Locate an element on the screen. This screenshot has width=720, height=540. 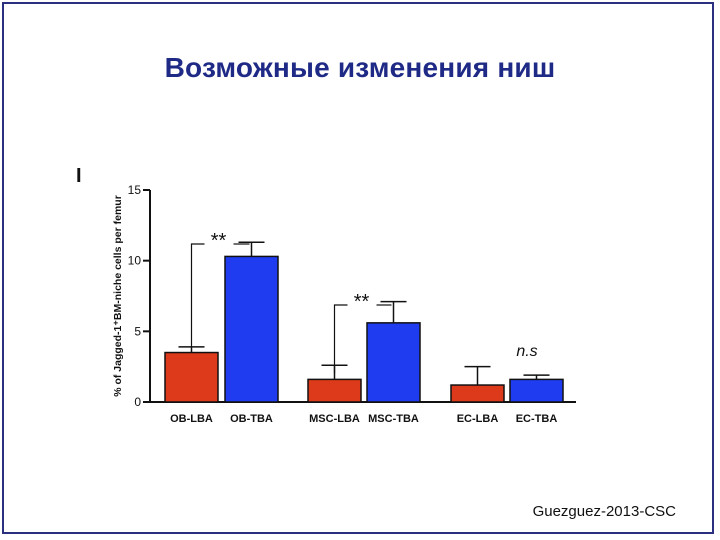
y-tick-label: 0 is located at coordinates (137, 402).